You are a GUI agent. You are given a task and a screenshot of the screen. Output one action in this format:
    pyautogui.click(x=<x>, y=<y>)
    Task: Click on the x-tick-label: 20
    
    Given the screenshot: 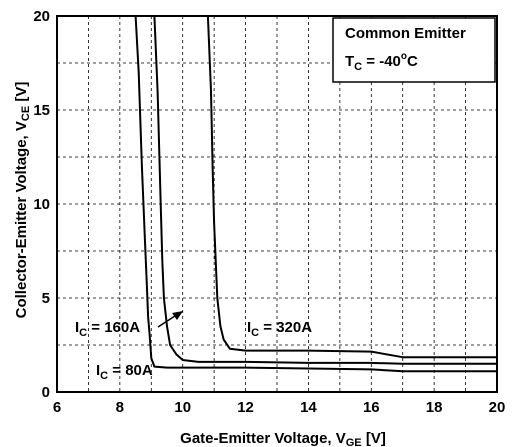 What is the action you would take?
    pyautogui.click(x=497, y=407)
    